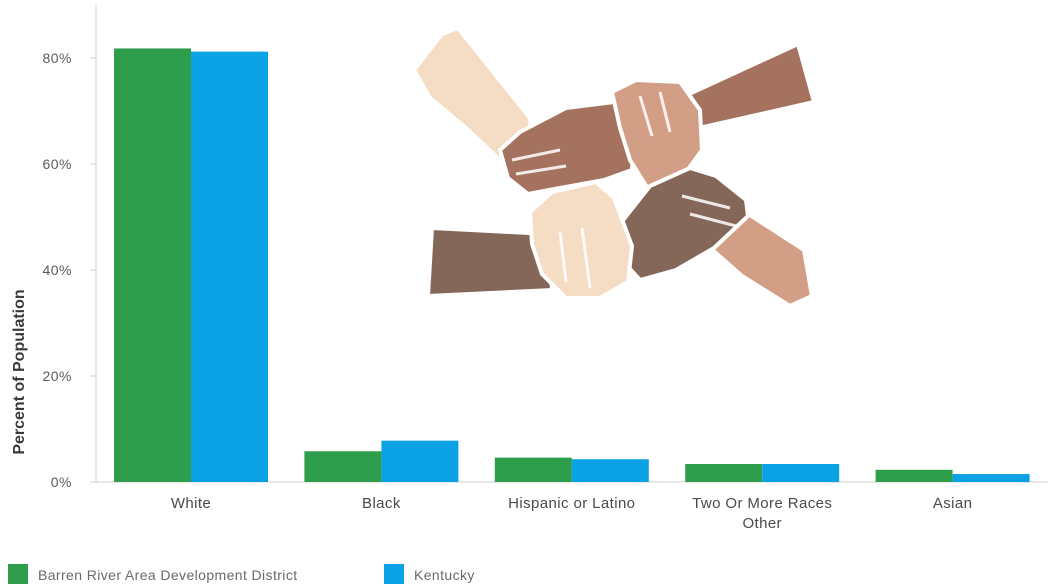 Image resolution: width=1052 pixels, height=587 pixels. What do you see at coordinates (19, 371) in the screenshot?
I see `y-axis-label: Percent of Population` at bounding box center [19, 371].